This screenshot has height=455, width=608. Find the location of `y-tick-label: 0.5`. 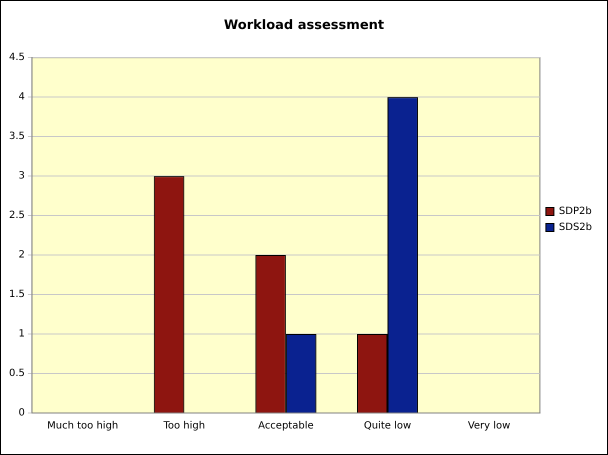

y-tick-label: 0.5 is located at coordinates (16, 374).